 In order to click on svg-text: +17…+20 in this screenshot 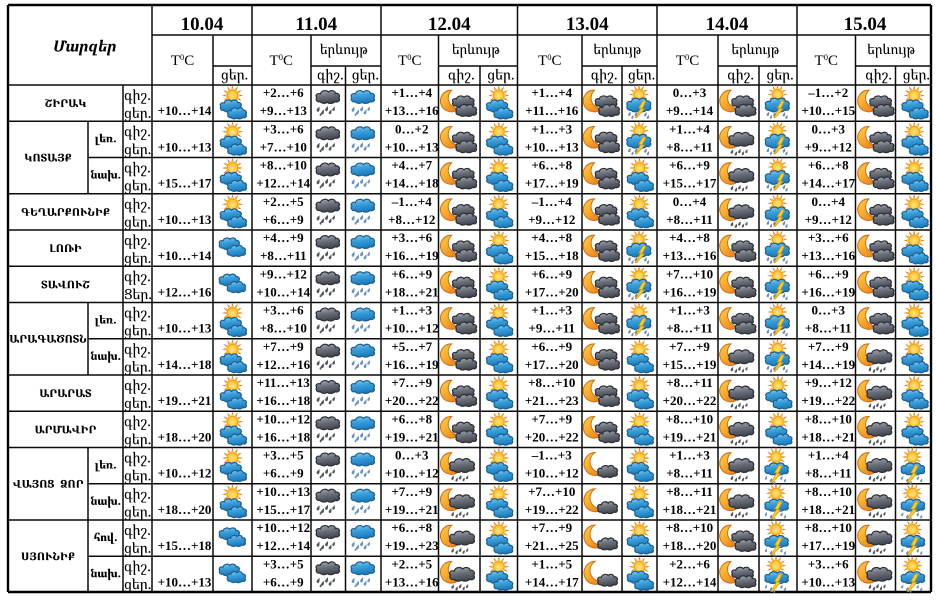, I will do `click(552, 364)`.